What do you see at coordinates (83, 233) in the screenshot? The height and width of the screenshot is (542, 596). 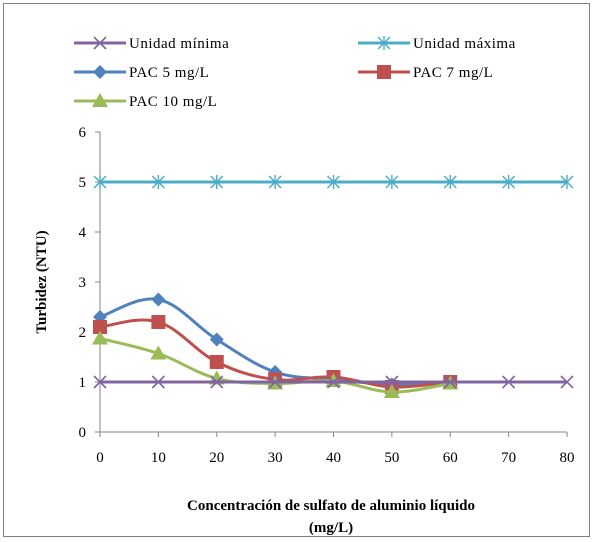 I see `y-tick-label: 4` at bounding box center [83, 233].